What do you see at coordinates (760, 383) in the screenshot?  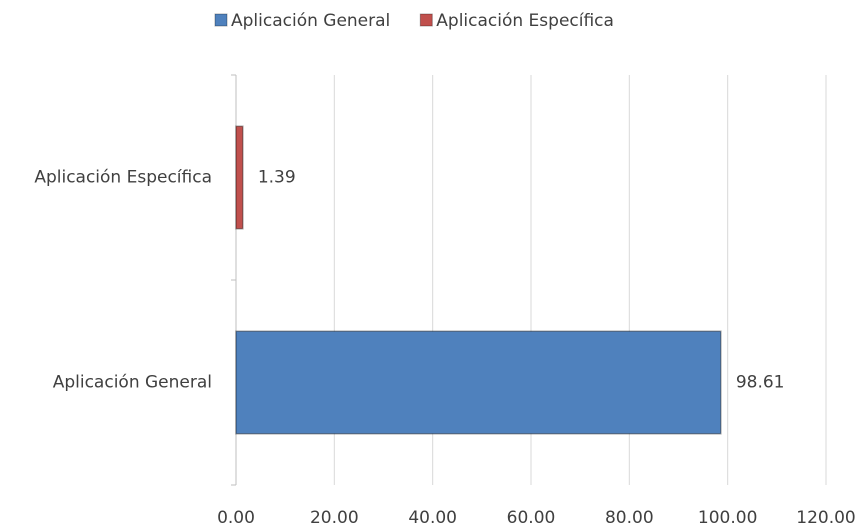 I see `data-label: 98.61` at bounding box center [760, 383].